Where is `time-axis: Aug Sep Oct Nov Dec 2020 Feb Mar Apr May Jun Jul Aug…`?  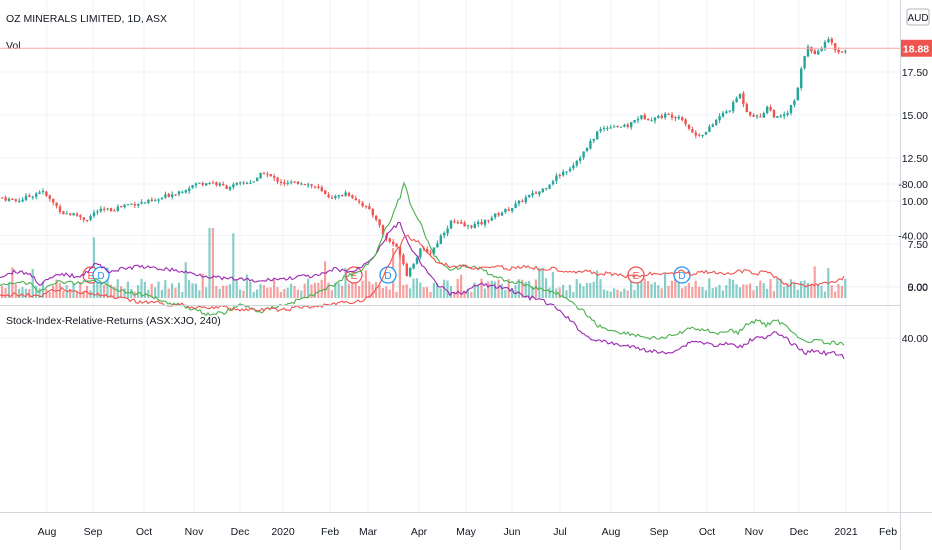
time-axis: Aug Sep Oct Nov Dec 2020 Feb Mar Apr May Jun Jul Aug… is located at coordinates (468, 532).